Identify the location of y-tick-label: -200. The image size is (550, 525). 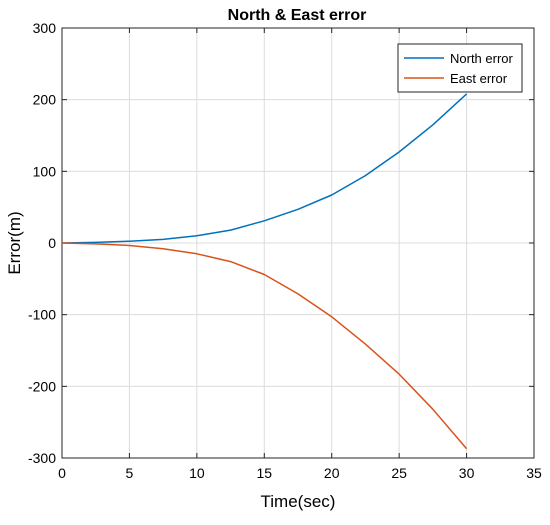
(42, 386).